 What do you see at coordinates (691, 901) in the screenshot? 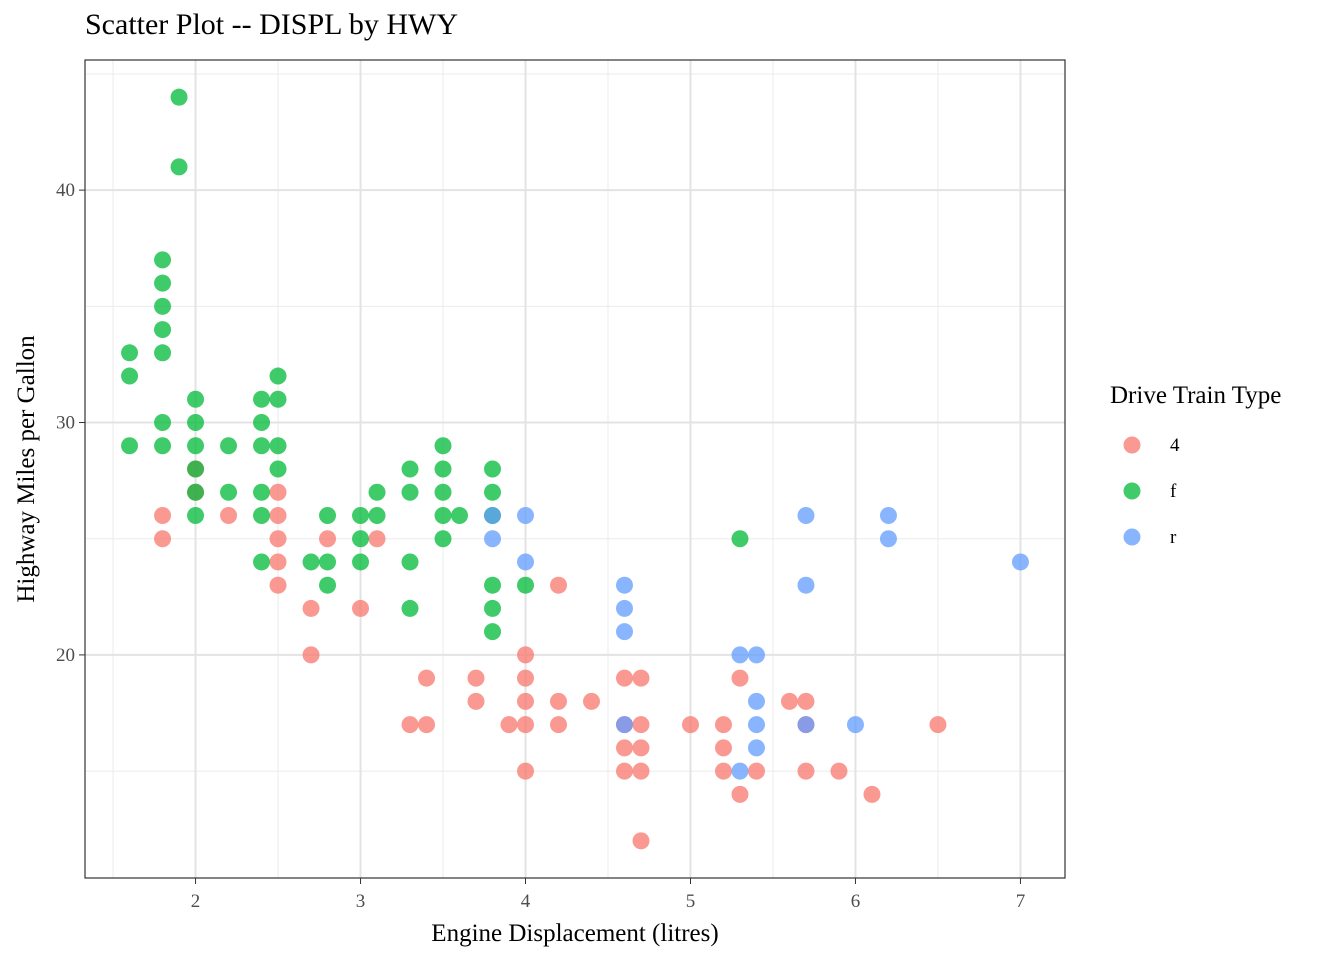
I see `x-tick-label: 5` at bounding box center [691, 901].